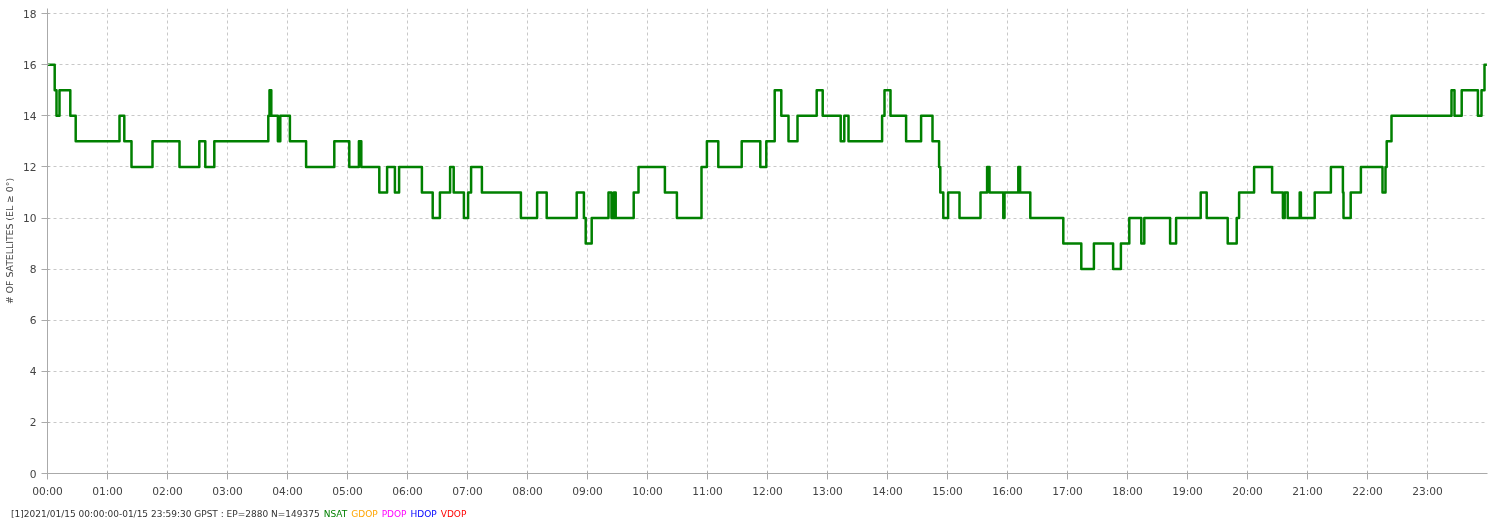 The height and width of the screenshot is (527, 1489). What do you see at coordinates (348, 491) in the screenshot?
I see `x-tick-label: 05:00` at bounding box center [348, 491].